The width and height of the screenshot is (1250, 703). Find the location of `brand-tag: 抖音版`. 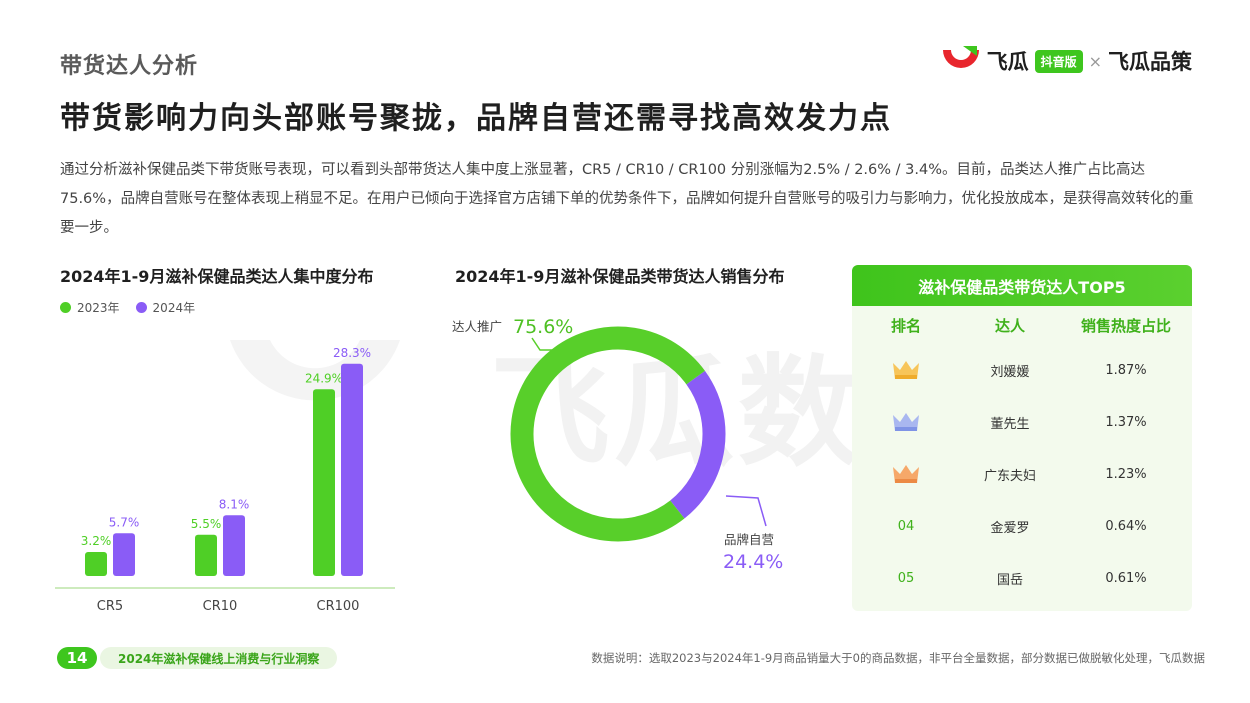

brand-tag: 抖音版 is located at coordinates (1058, 61).